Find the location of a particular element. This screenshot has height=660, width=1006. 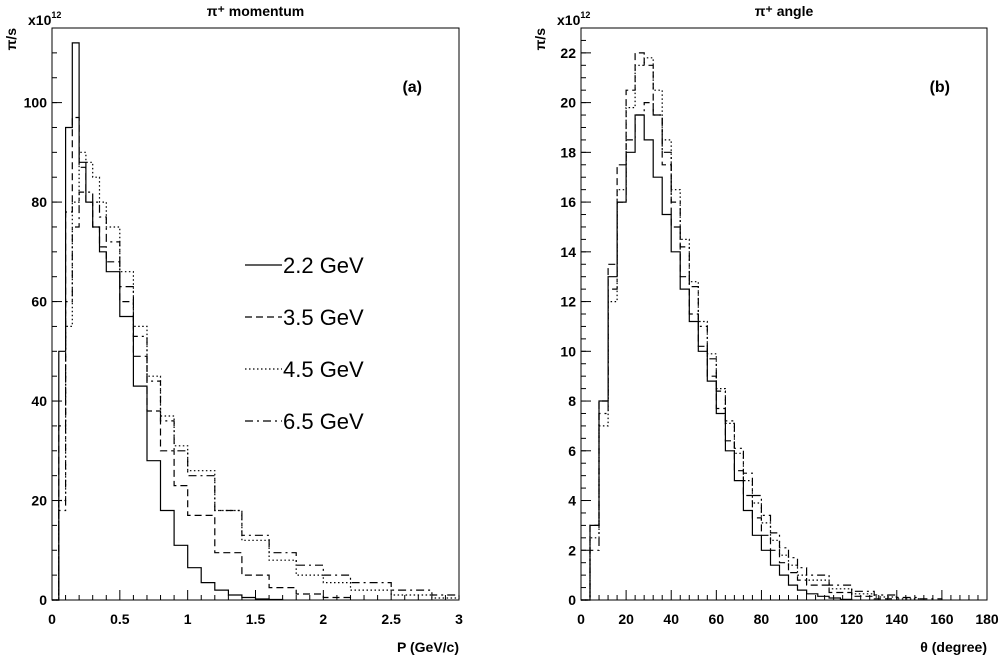

x-tick-label: 2 is located at coordinates (323, 619).